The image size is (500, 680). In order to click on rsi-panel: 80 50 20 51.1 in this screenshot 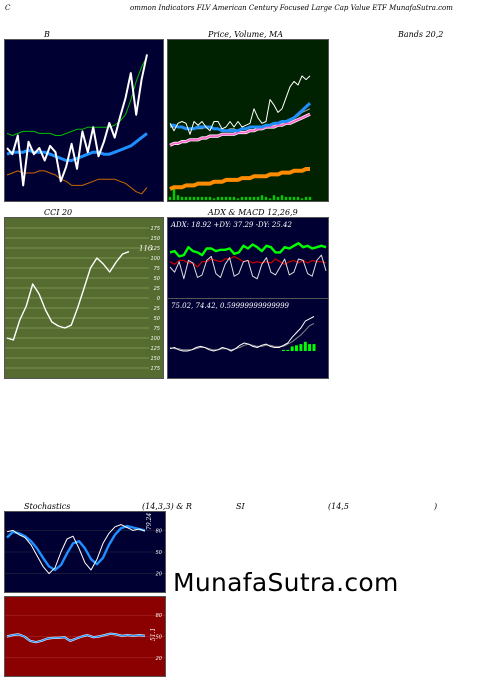, I will do `click(85, 636)`.